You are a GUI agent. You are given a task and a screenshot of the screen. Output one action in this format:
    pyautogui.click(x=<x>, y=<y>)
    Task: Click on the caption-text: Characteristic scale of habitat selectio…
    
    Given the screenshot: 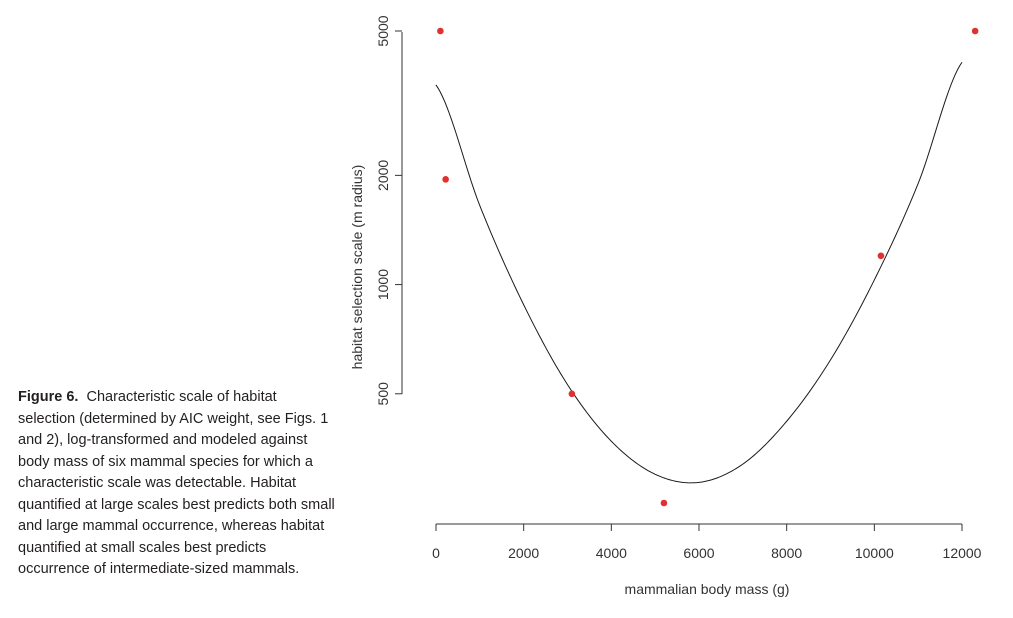 What is the action you would take?
    pyautogui.click(x=176, y=483)
    